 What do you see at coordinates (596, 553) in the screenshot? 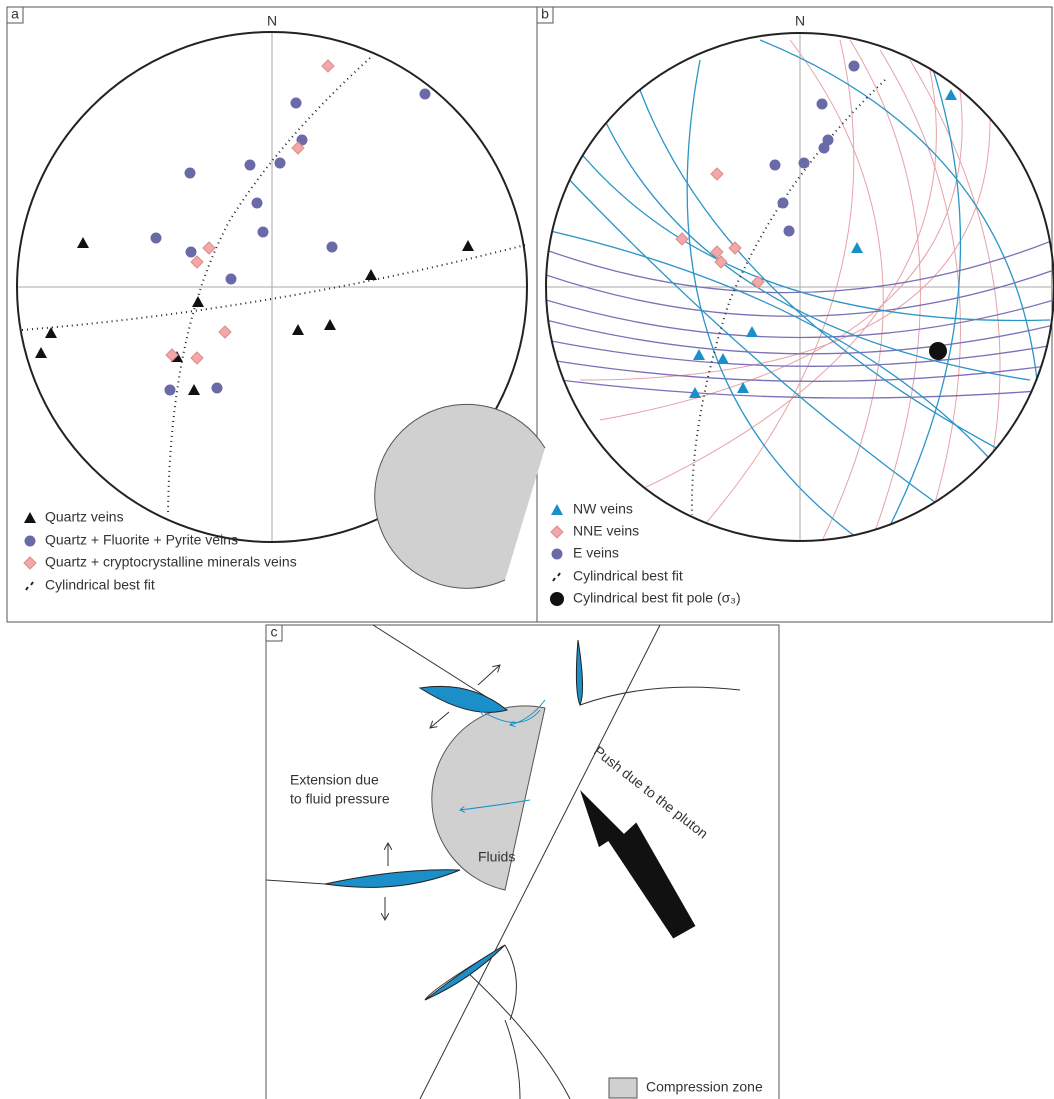
I see `legend-text: E veins` at bounding box center [596, 553].